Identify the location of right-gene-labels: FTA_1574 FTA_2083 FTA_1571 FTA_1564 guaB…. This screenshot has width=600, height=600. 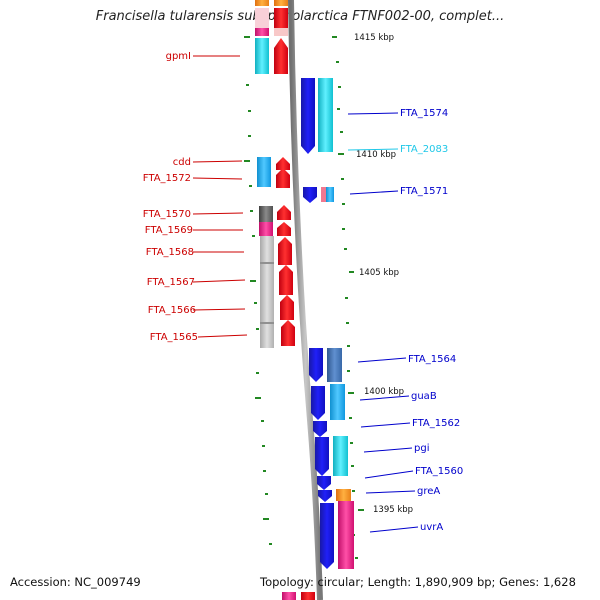
(431, 320).